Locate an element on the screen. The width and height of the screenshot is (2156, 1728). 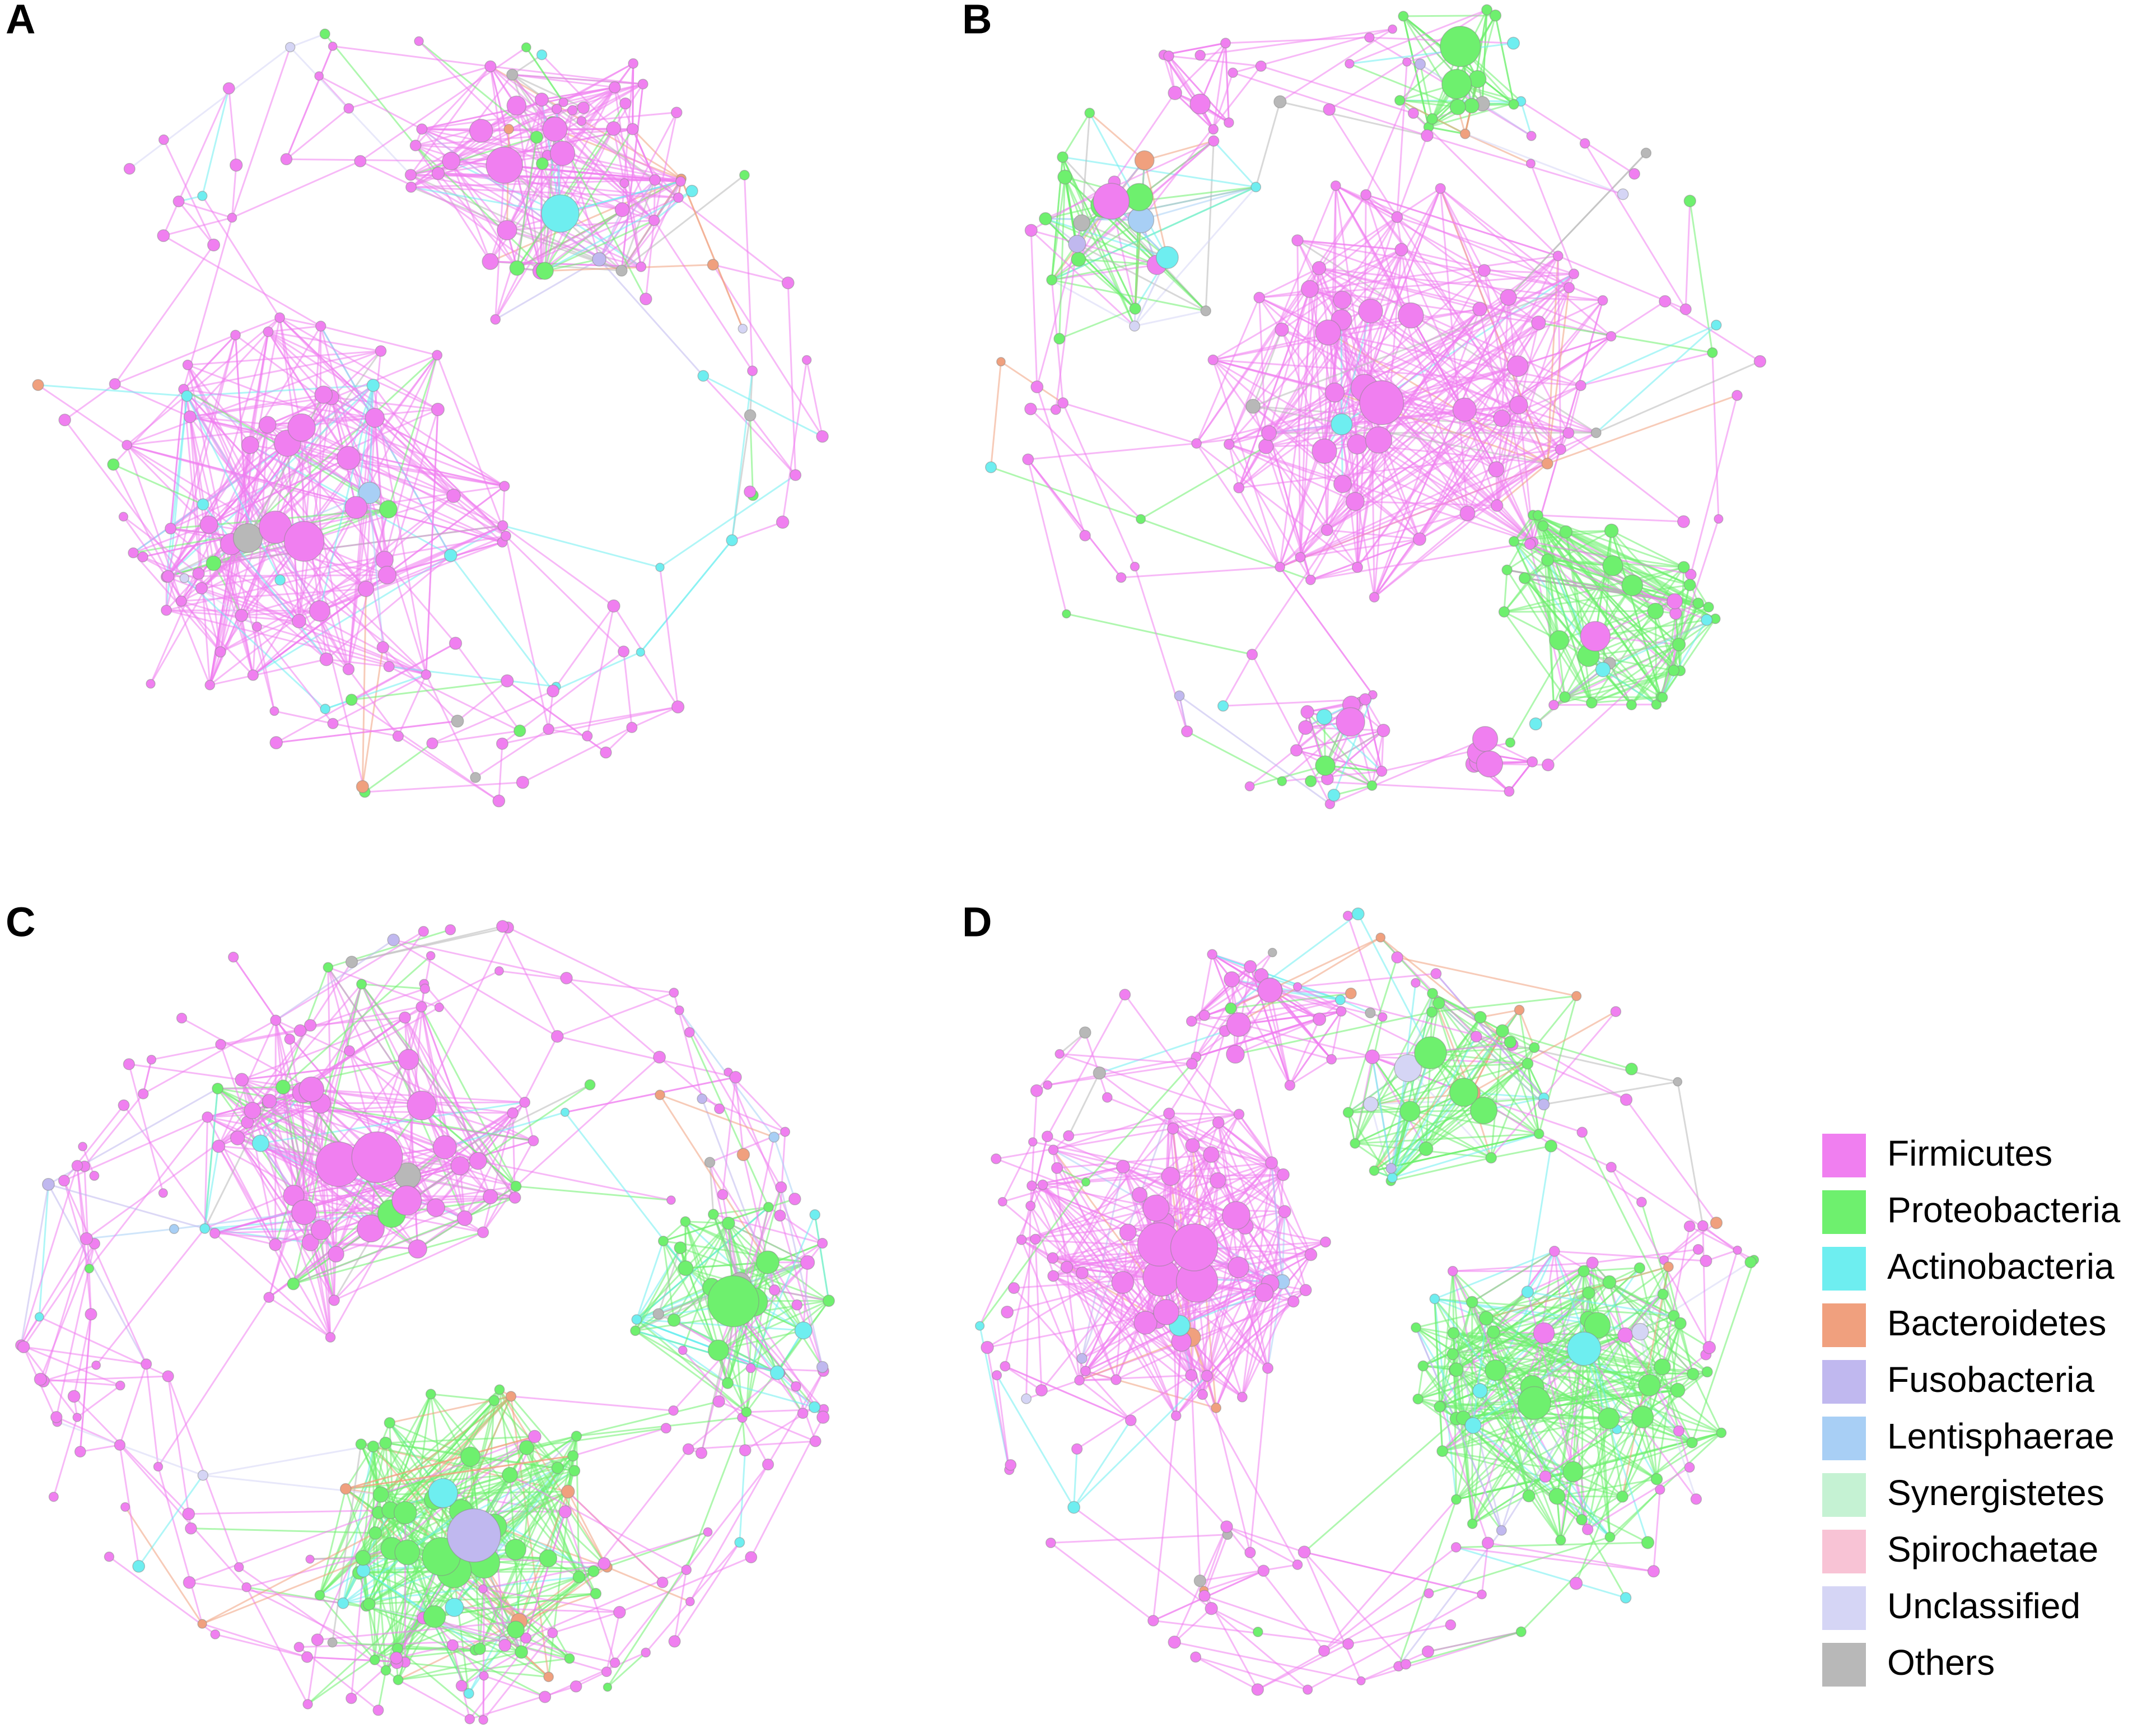
legend-swatch is located at coordinates (1844, 1438).